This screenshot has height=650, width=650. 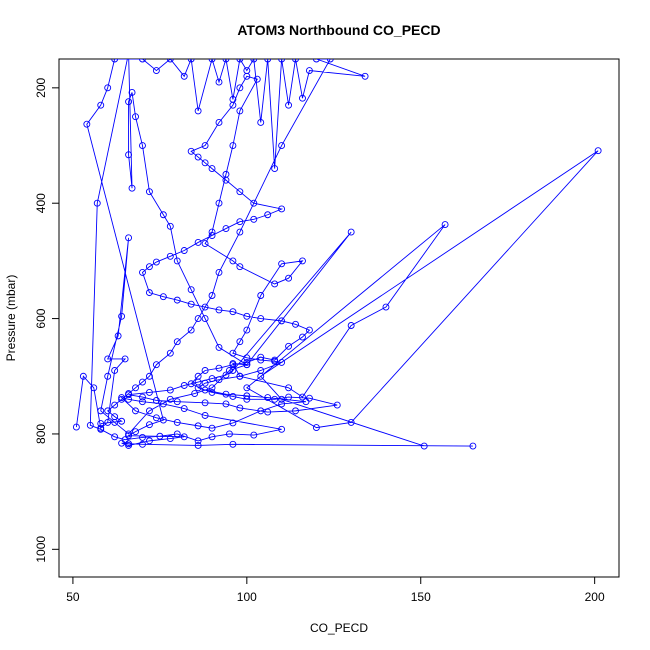 What do you see at coordinates (41, 549) in the screenshot?
I see `y-tick-label: 1000` at bounding box center [41, 549].